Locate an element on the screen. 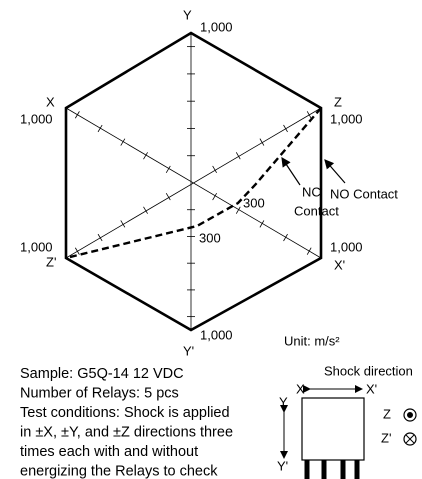 This screenshot has width=422, height=479. shock-y: Y is located at coordinates (283, 401).